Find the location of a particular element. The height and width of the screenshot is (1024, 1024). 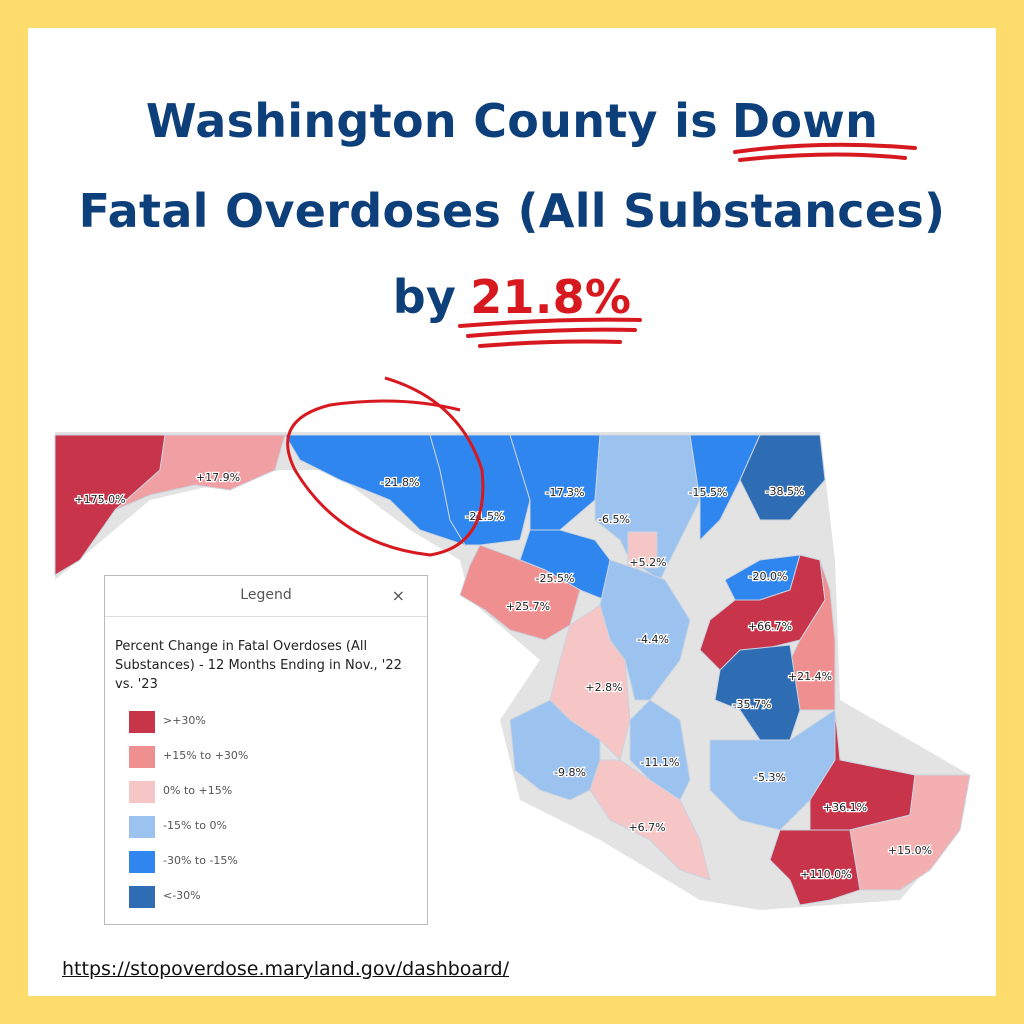

county-label: -38.5% is located at coordinates (785, 491).